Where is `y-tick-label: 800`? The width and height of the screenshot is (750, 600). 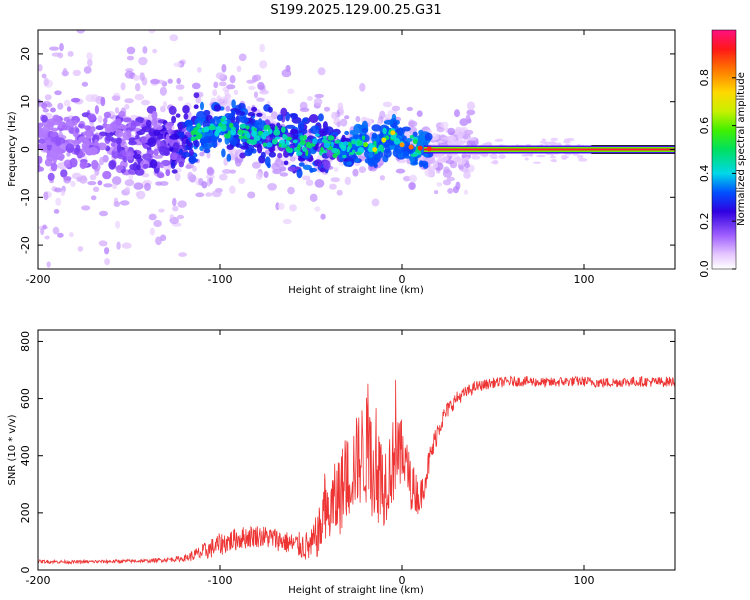
y-tick-label: 800 is located at coordinates (25, 341).